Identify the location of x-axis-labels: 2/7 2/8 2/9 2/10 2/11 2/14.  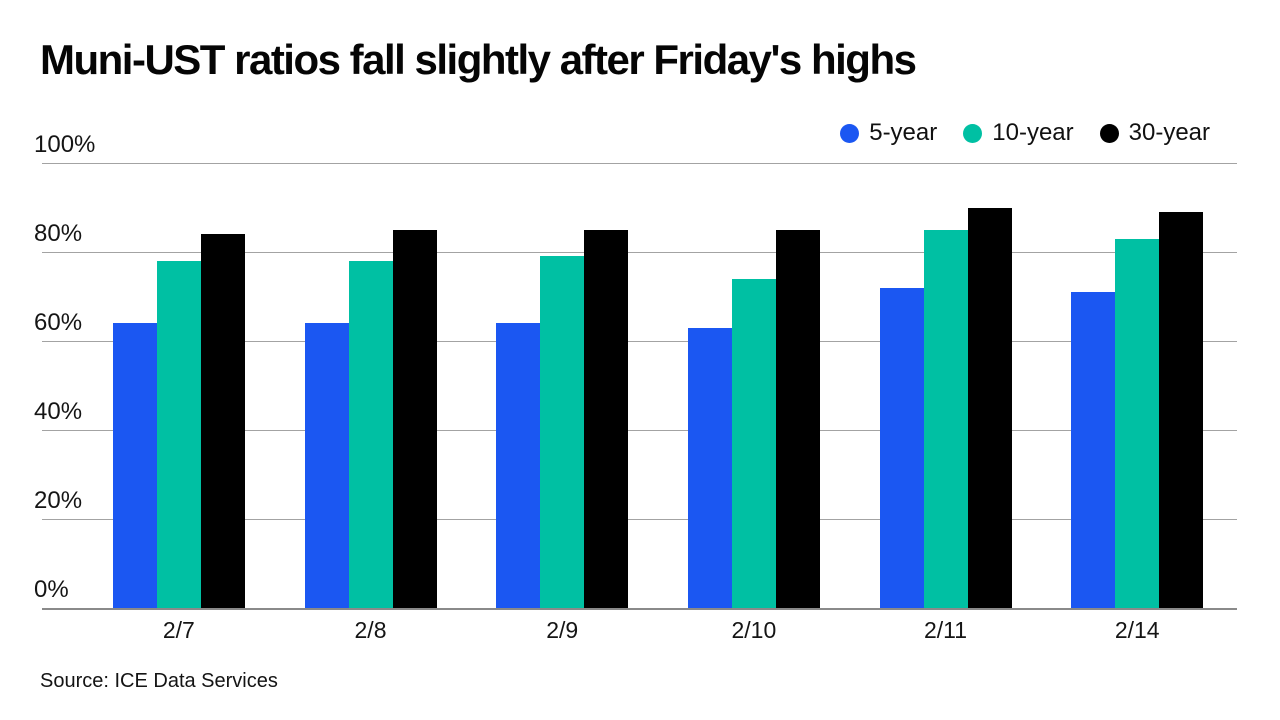
(658, 630).